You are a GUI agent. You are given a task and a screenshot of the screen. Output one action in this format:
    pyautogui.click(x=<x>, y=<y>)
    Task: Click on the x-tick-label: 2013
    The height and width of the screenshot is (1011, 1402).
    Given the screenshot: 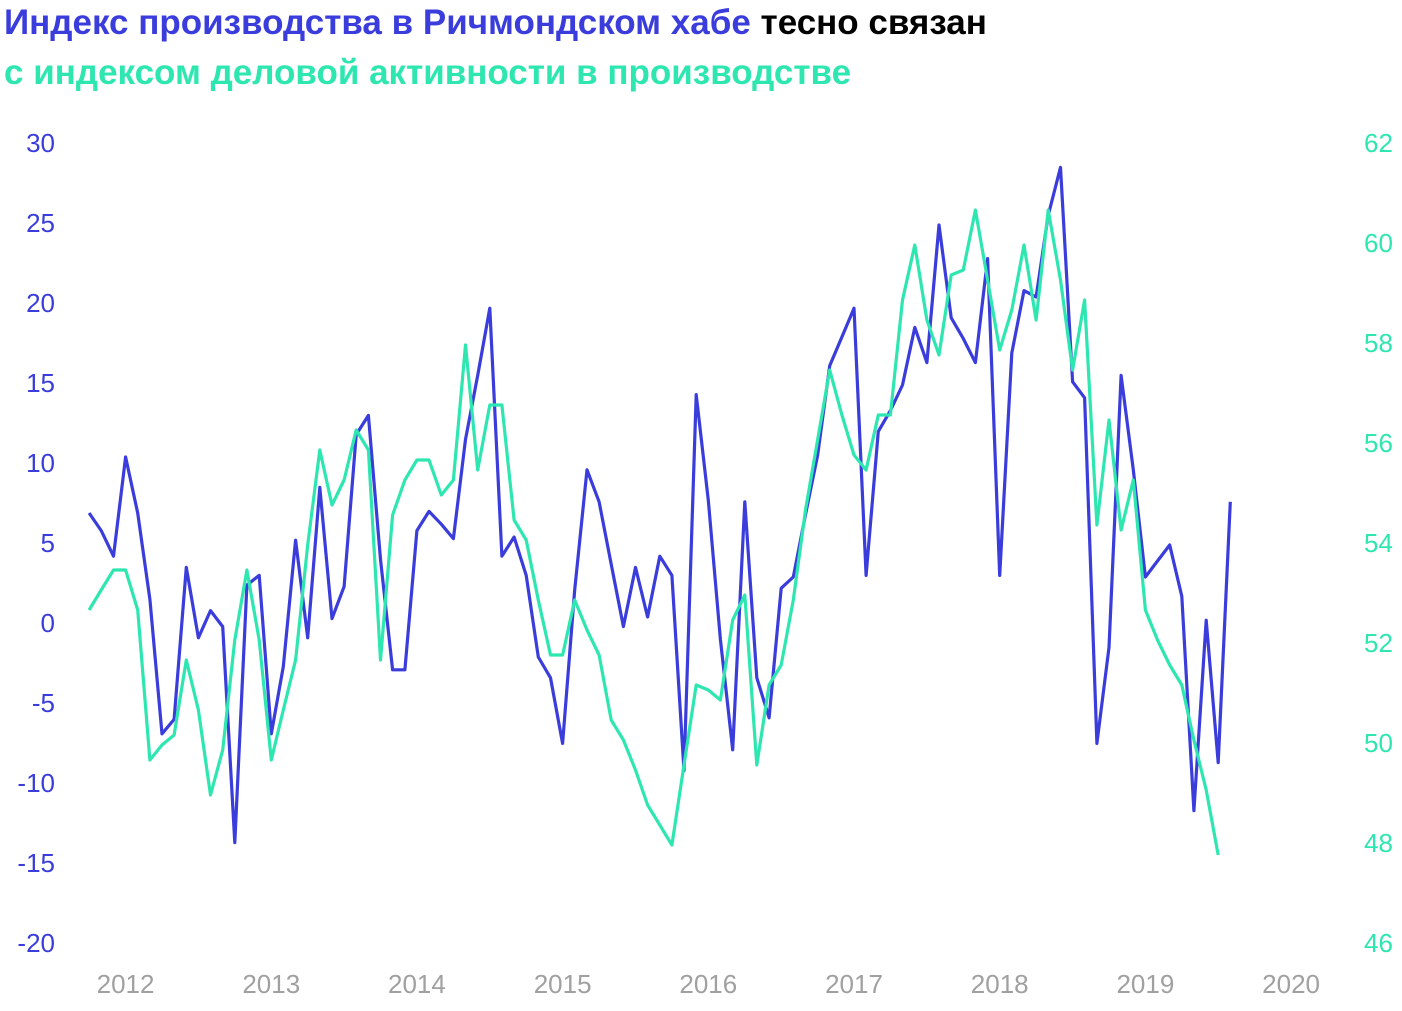 What is the action you would take?
    pyautogui.click(x=271, y=984)
    